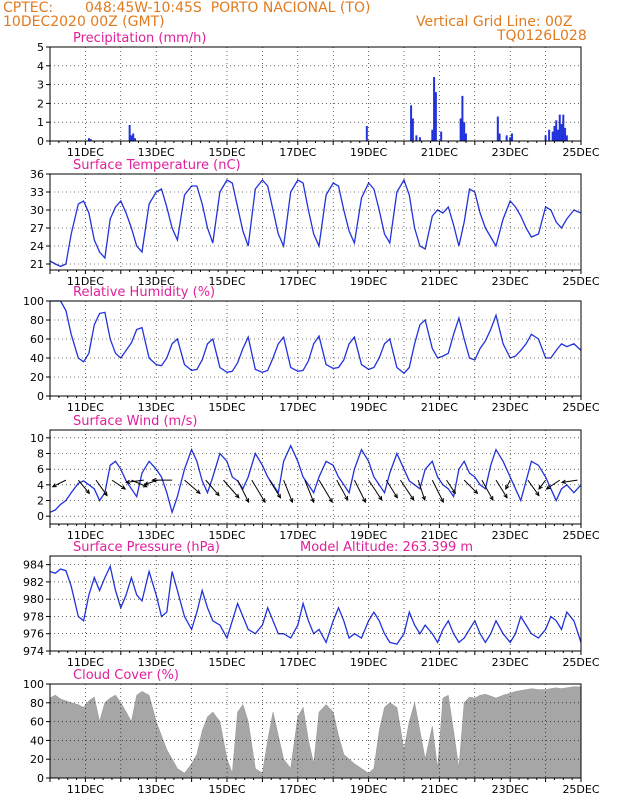 Image resolution: width=618 pixels, height=800 pixels. I want to click on cloud-xtick-label: 19DEC, so click(368, 789).